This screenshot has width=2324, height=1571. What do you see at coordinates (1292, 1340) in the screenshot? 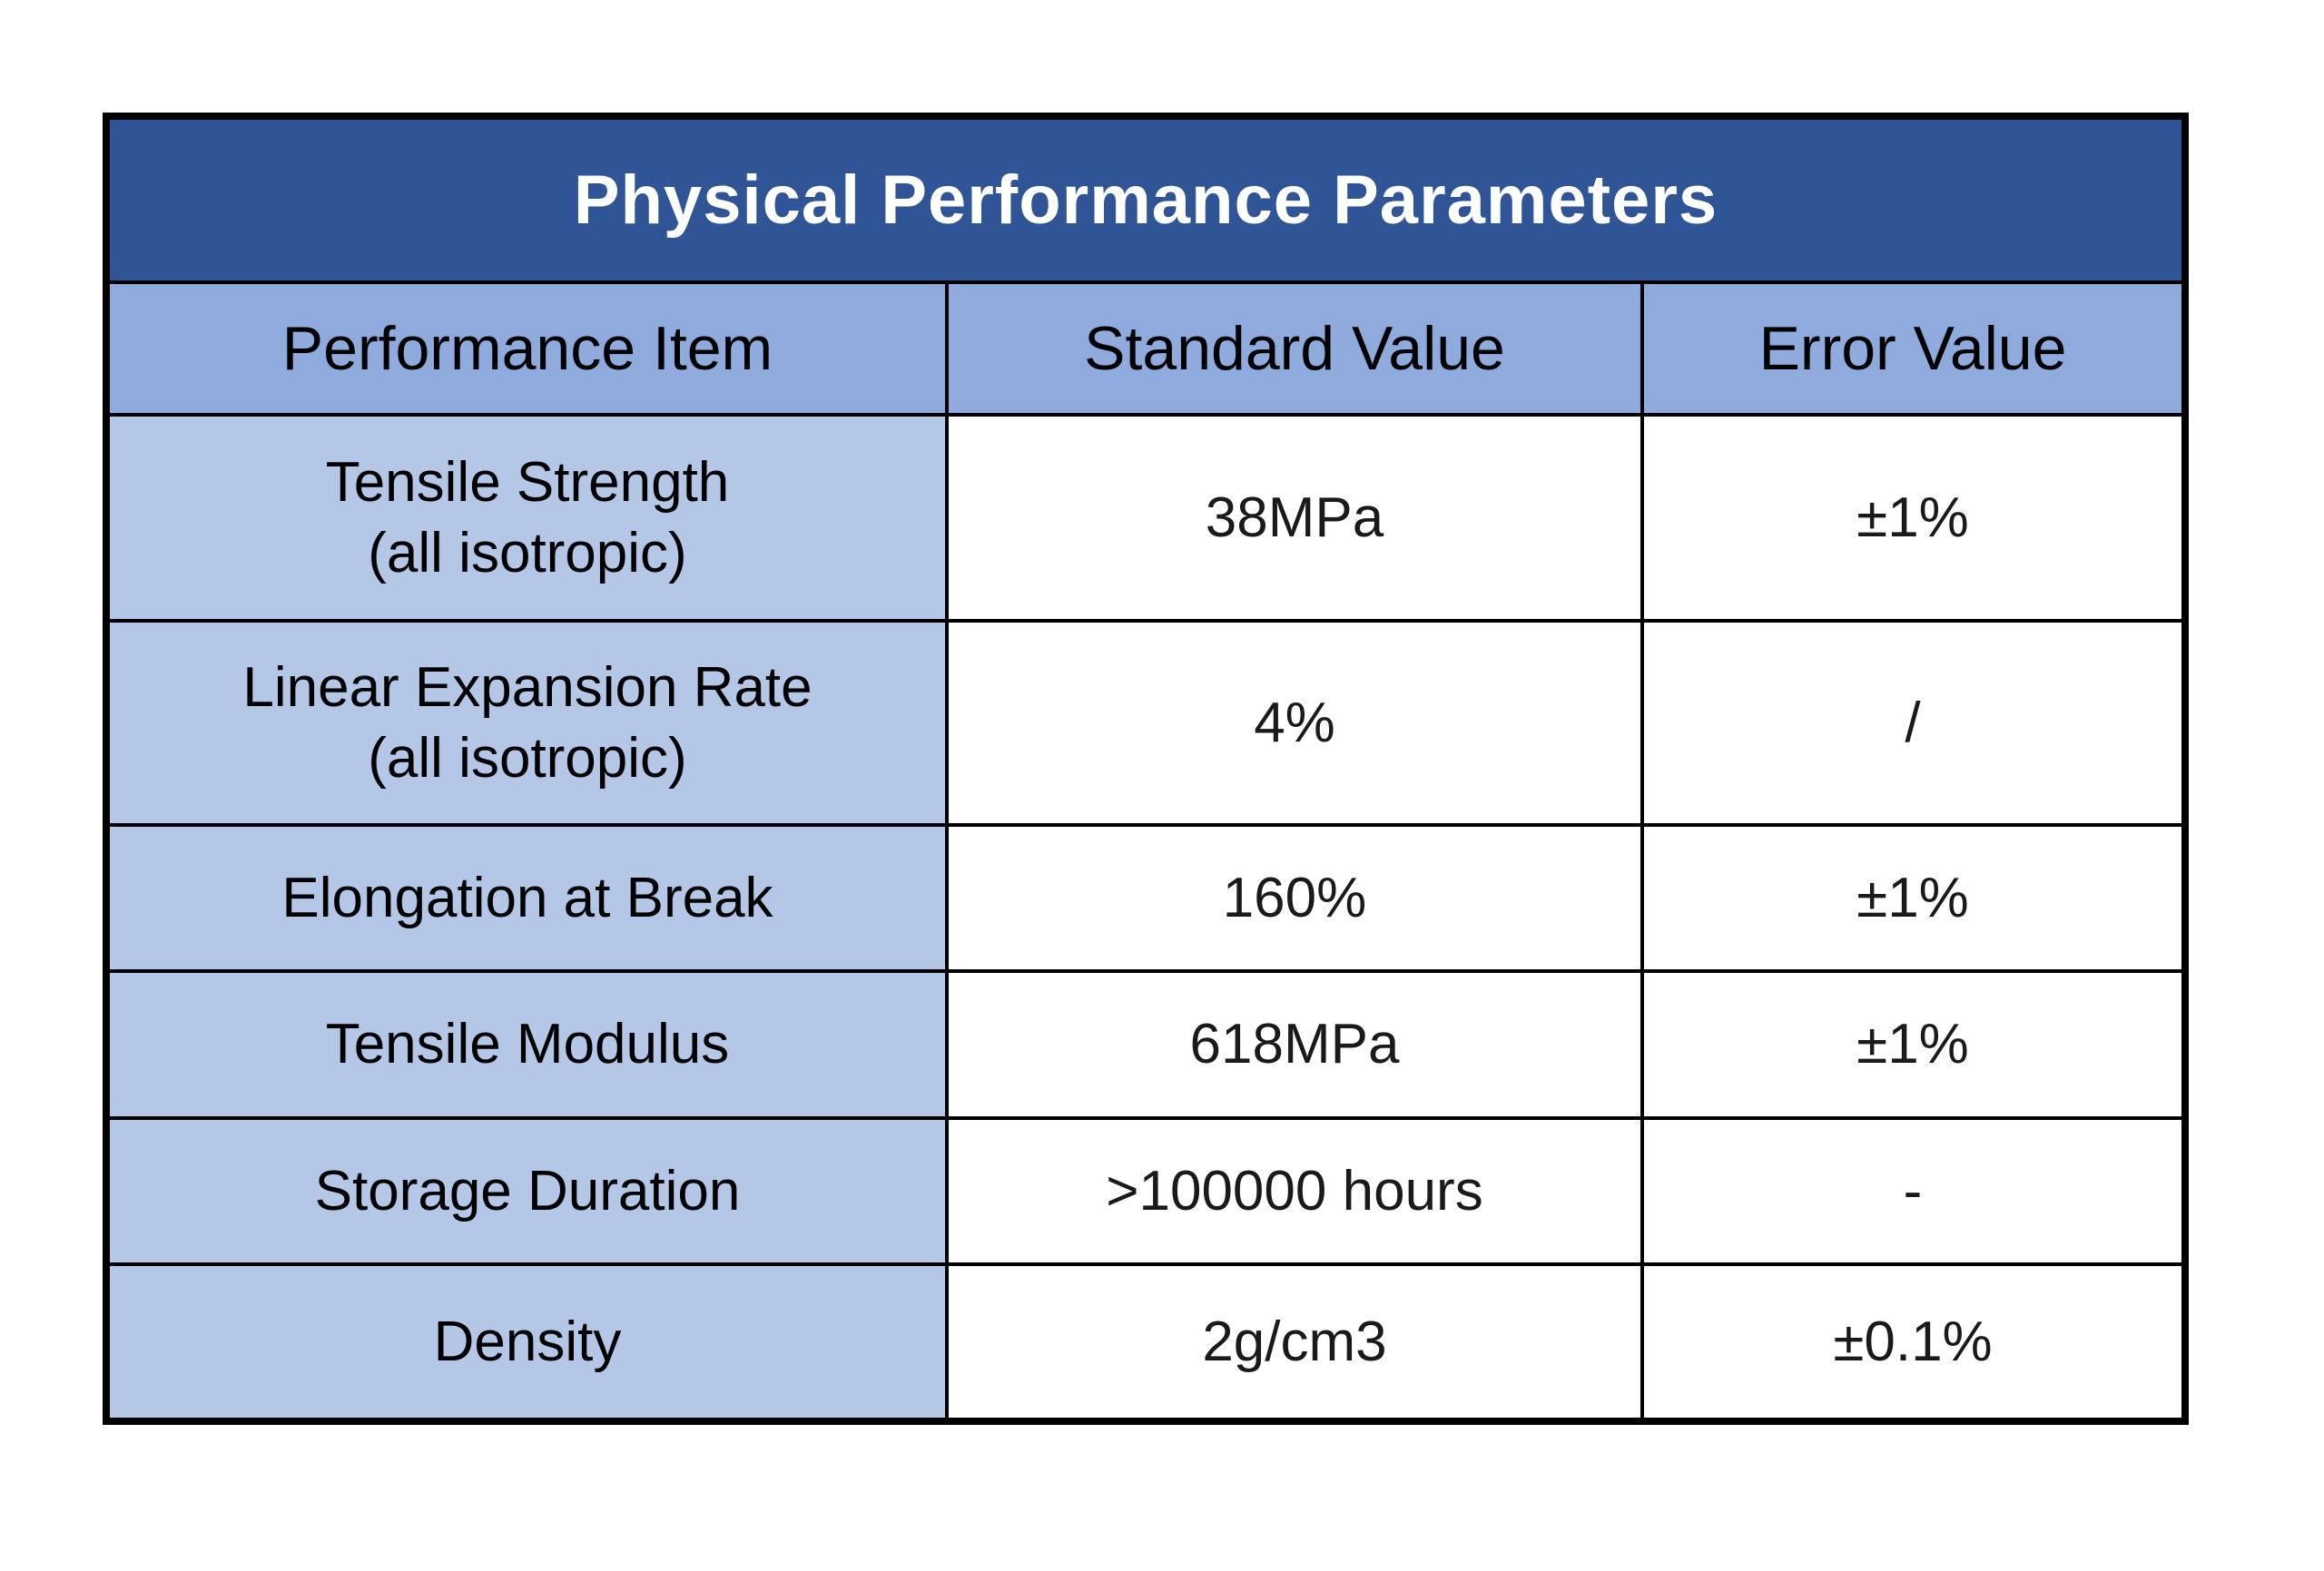
I see `standard-value-cell: 2g/cm3` at bounding box center [1292, 1340].